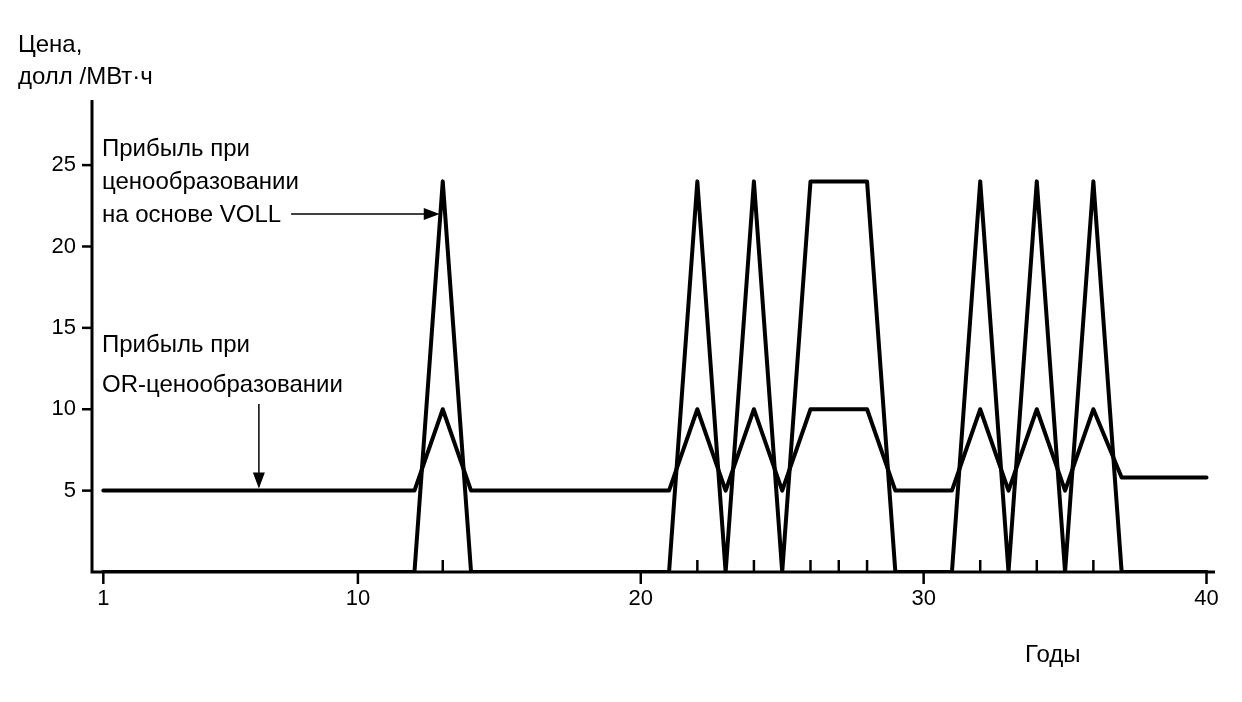 The image size is (1242, 702). What do you see at coordinates (85, 60) in the screenshot?
I see `y-axis-title: Цена, долл /МВт·ч` at bounding box center [85, 60].